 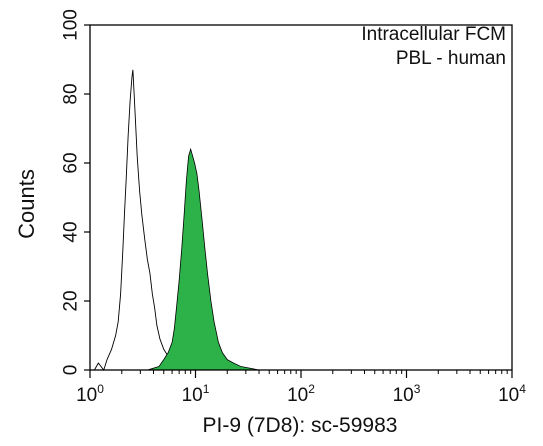 What do you see at coordinates (407, 394) in the screenshot?
I see `x-tick-label-3: 10³` at bounding box center [407, 394].